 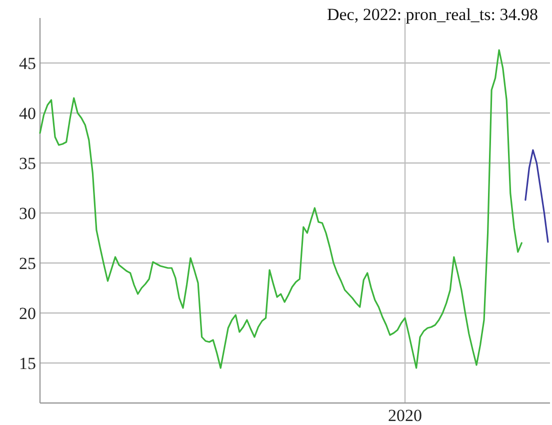 What do you see at coordinates (27, 63) in the screenshot?
I see `y-tick-label: 45` at bounding box center [27, 63].